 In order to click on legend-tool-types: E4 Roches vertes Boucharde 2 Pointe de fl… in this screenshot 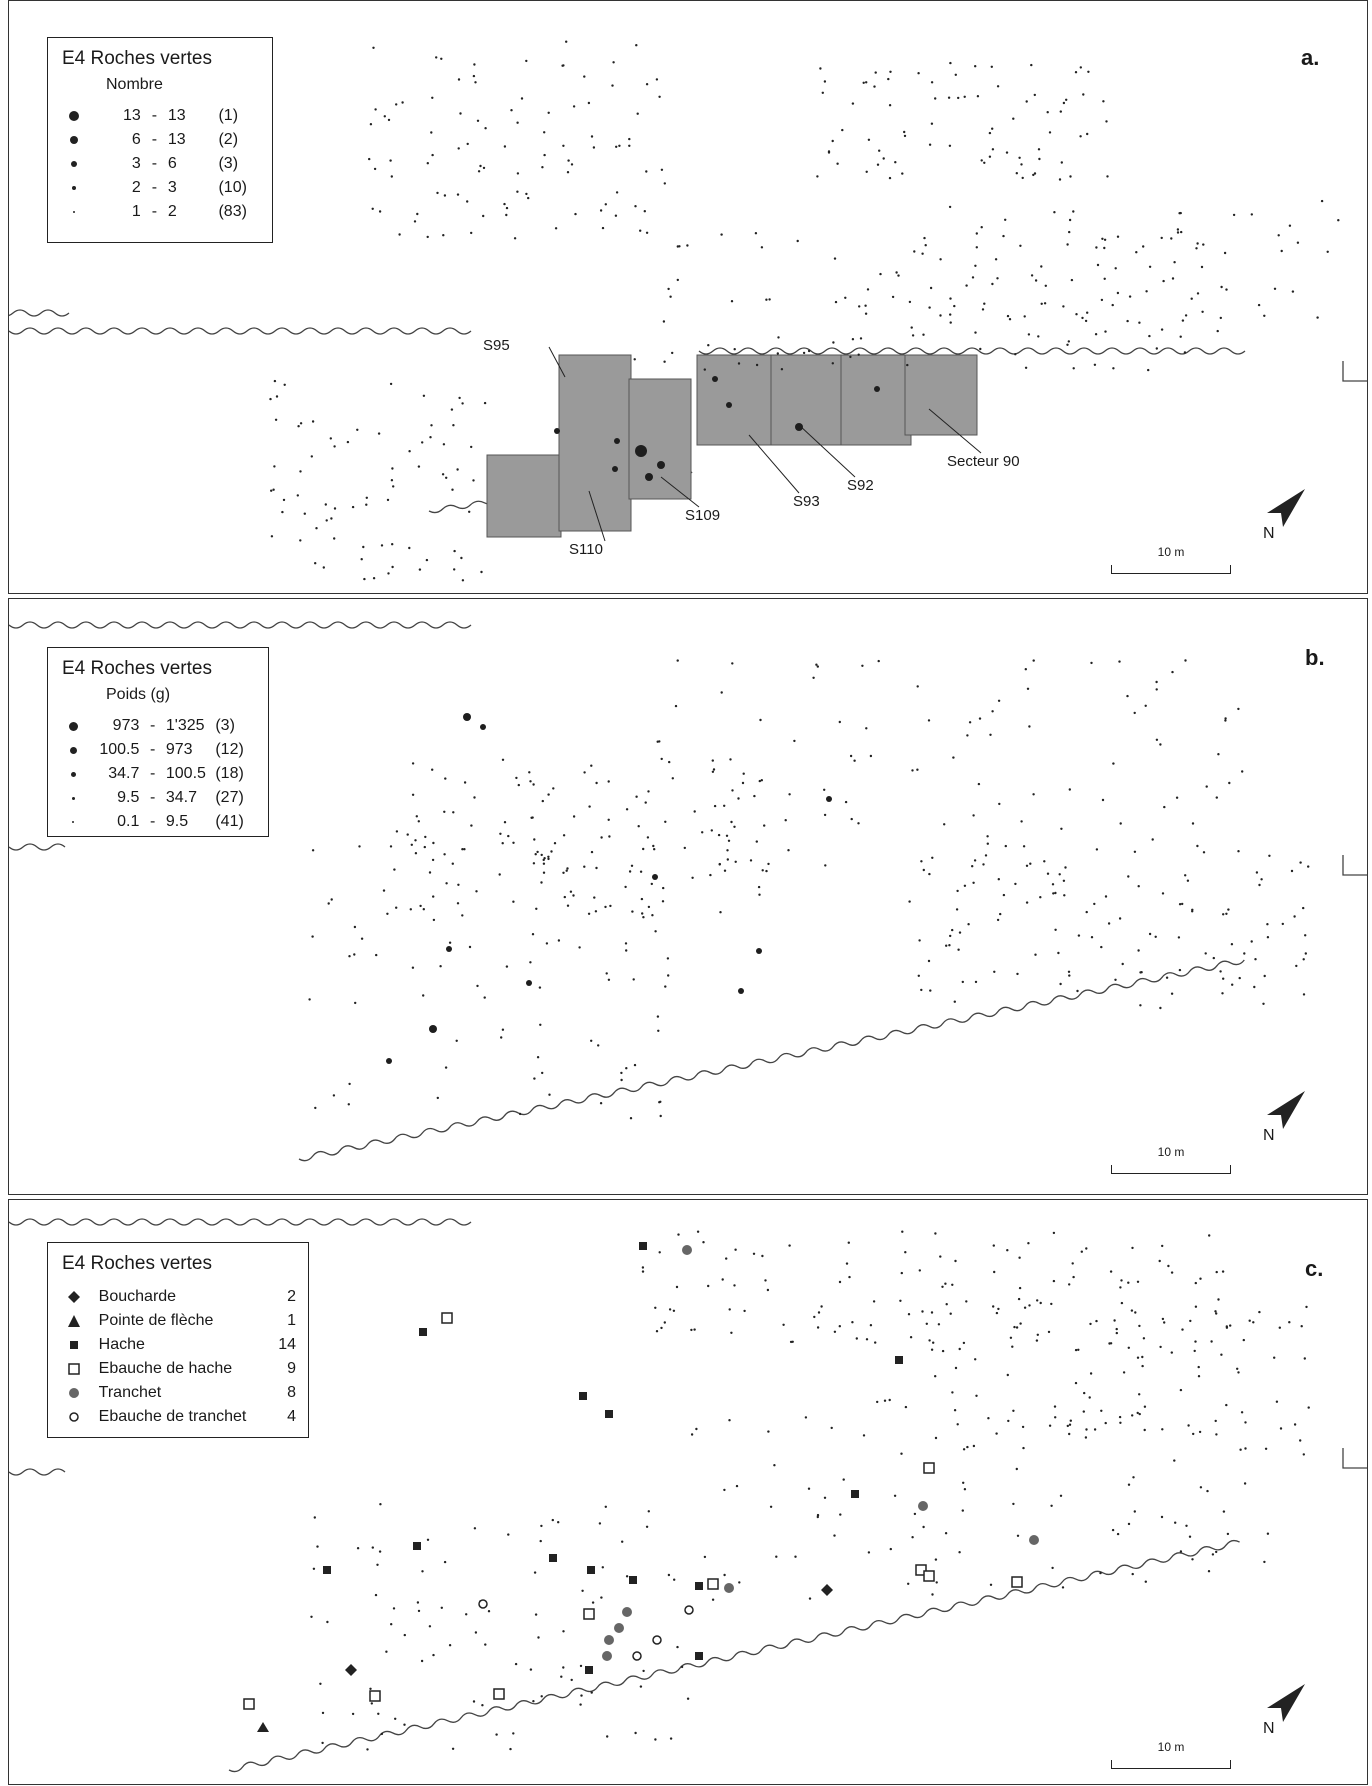, I will do `click(178, 1340)`.